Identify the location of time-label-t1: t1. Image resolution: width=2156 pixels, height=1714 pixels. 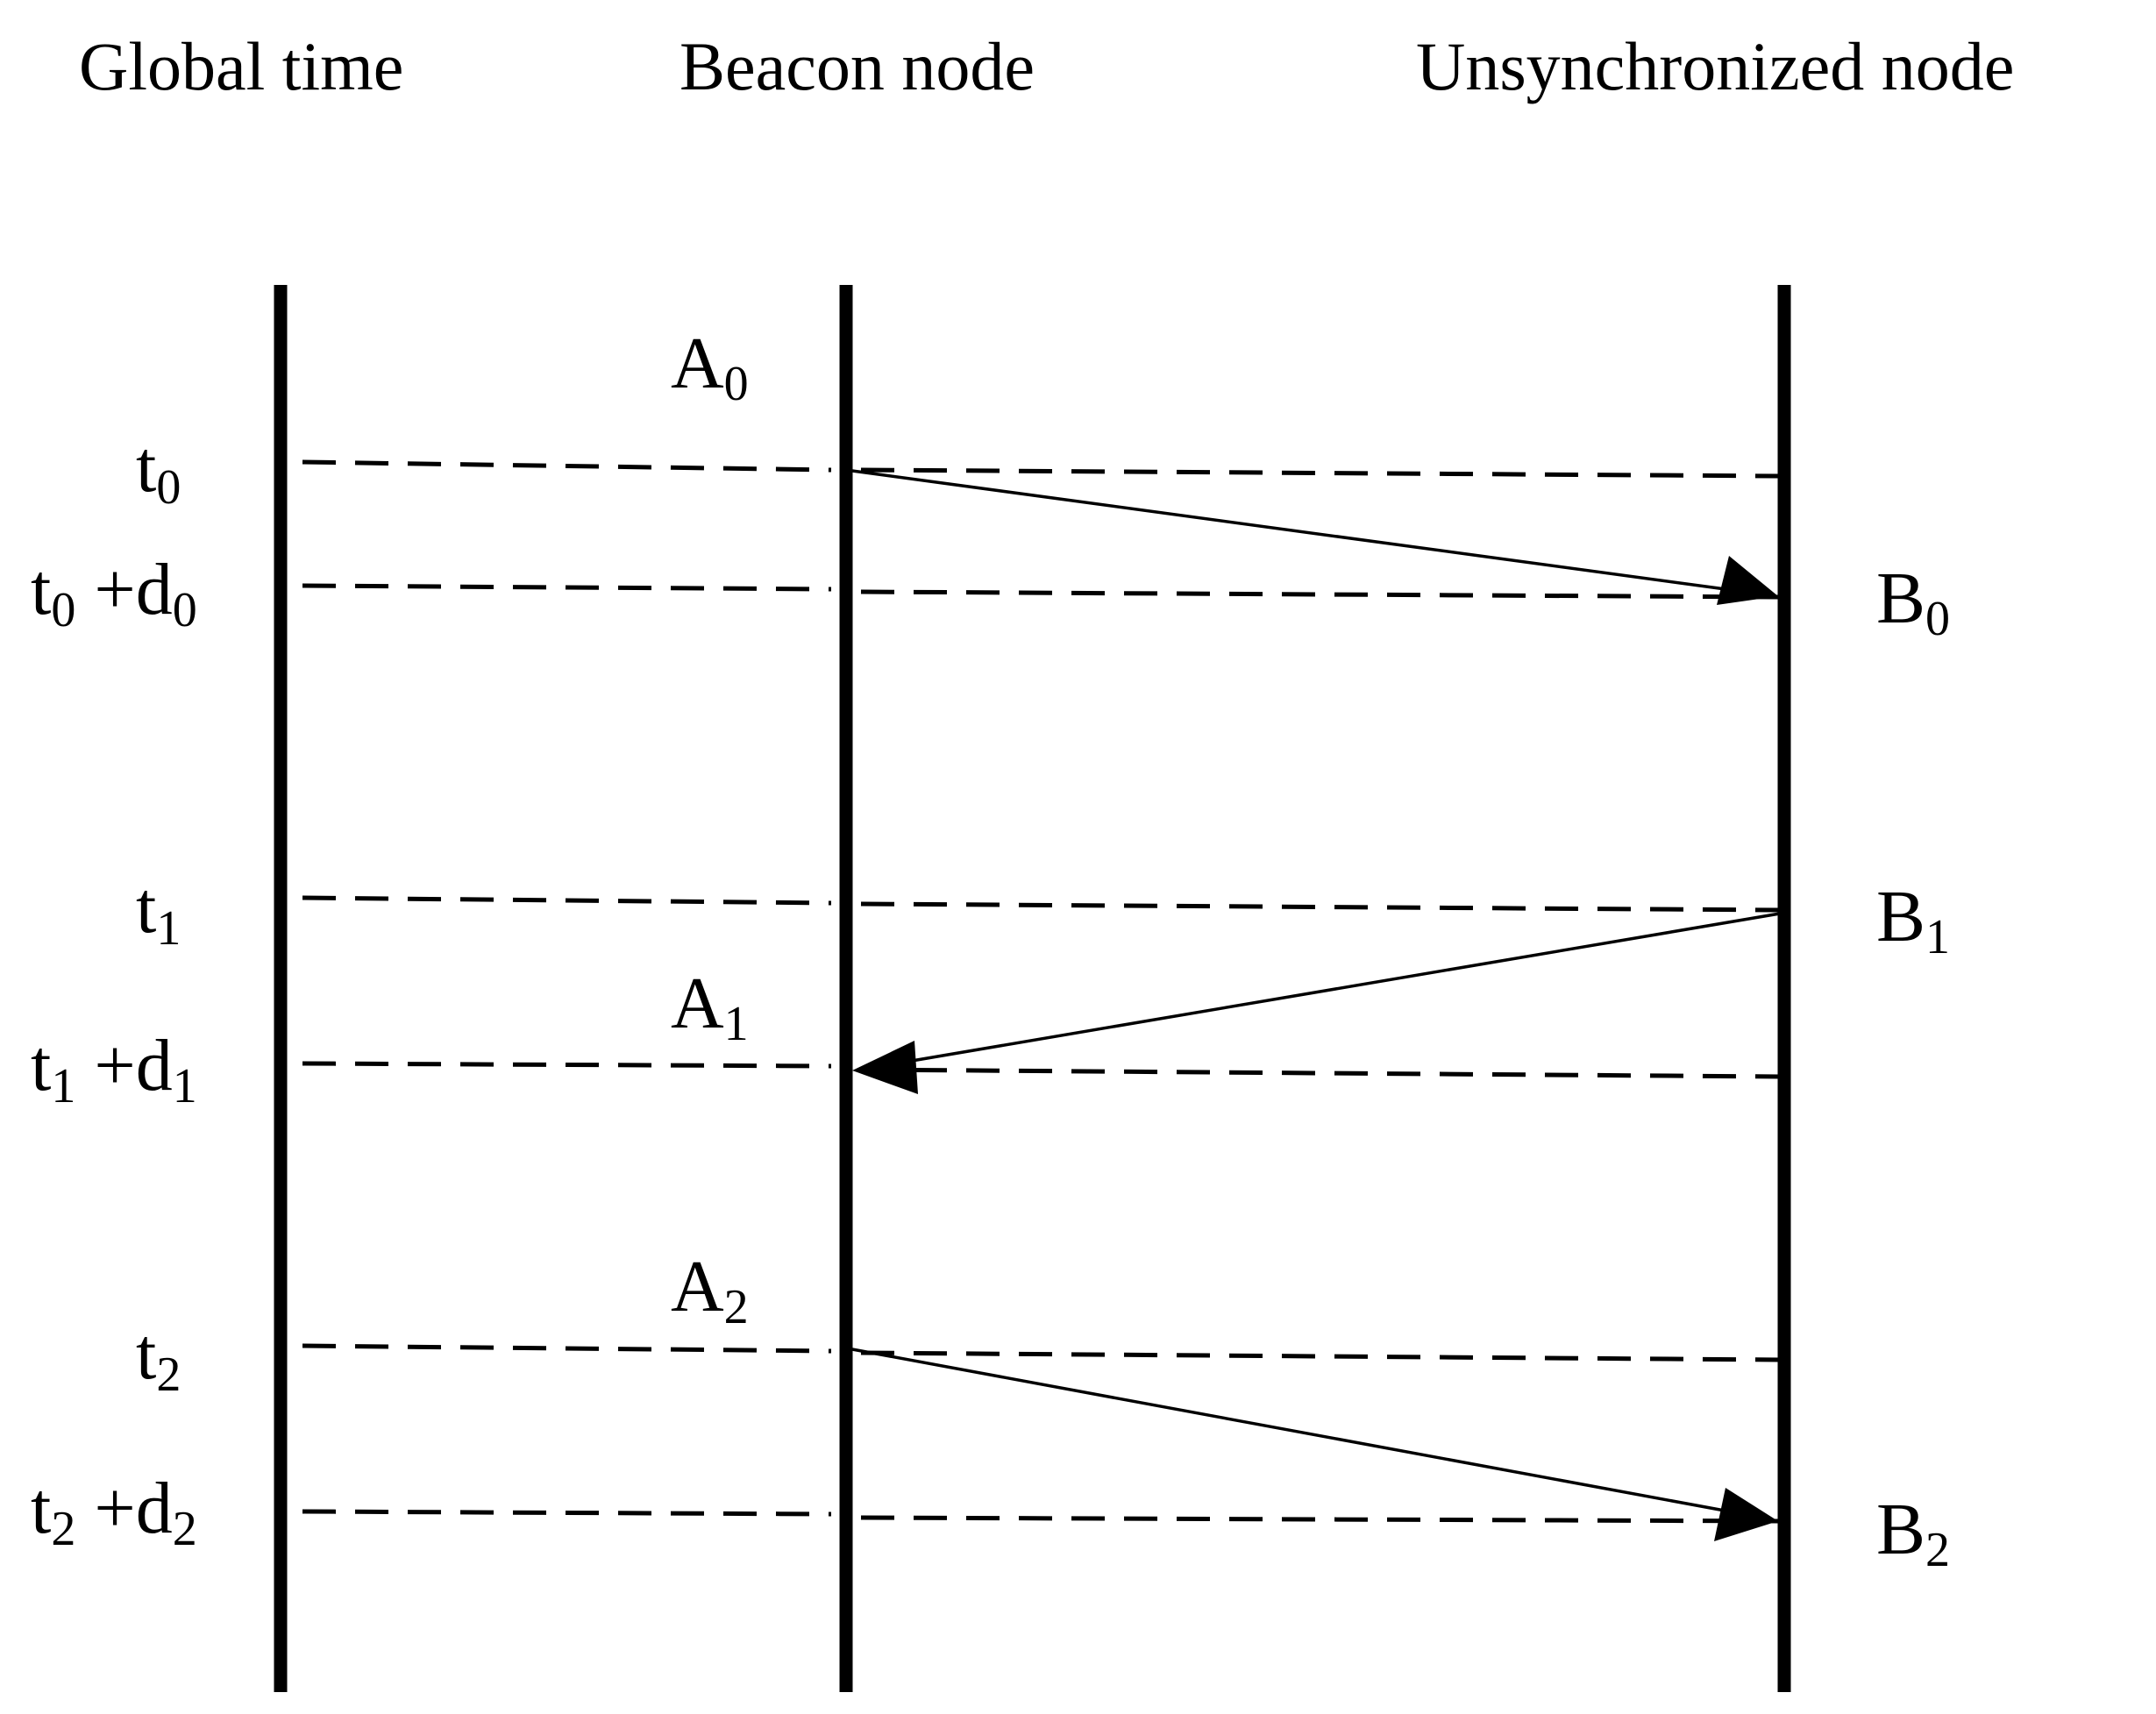
(158, 912).